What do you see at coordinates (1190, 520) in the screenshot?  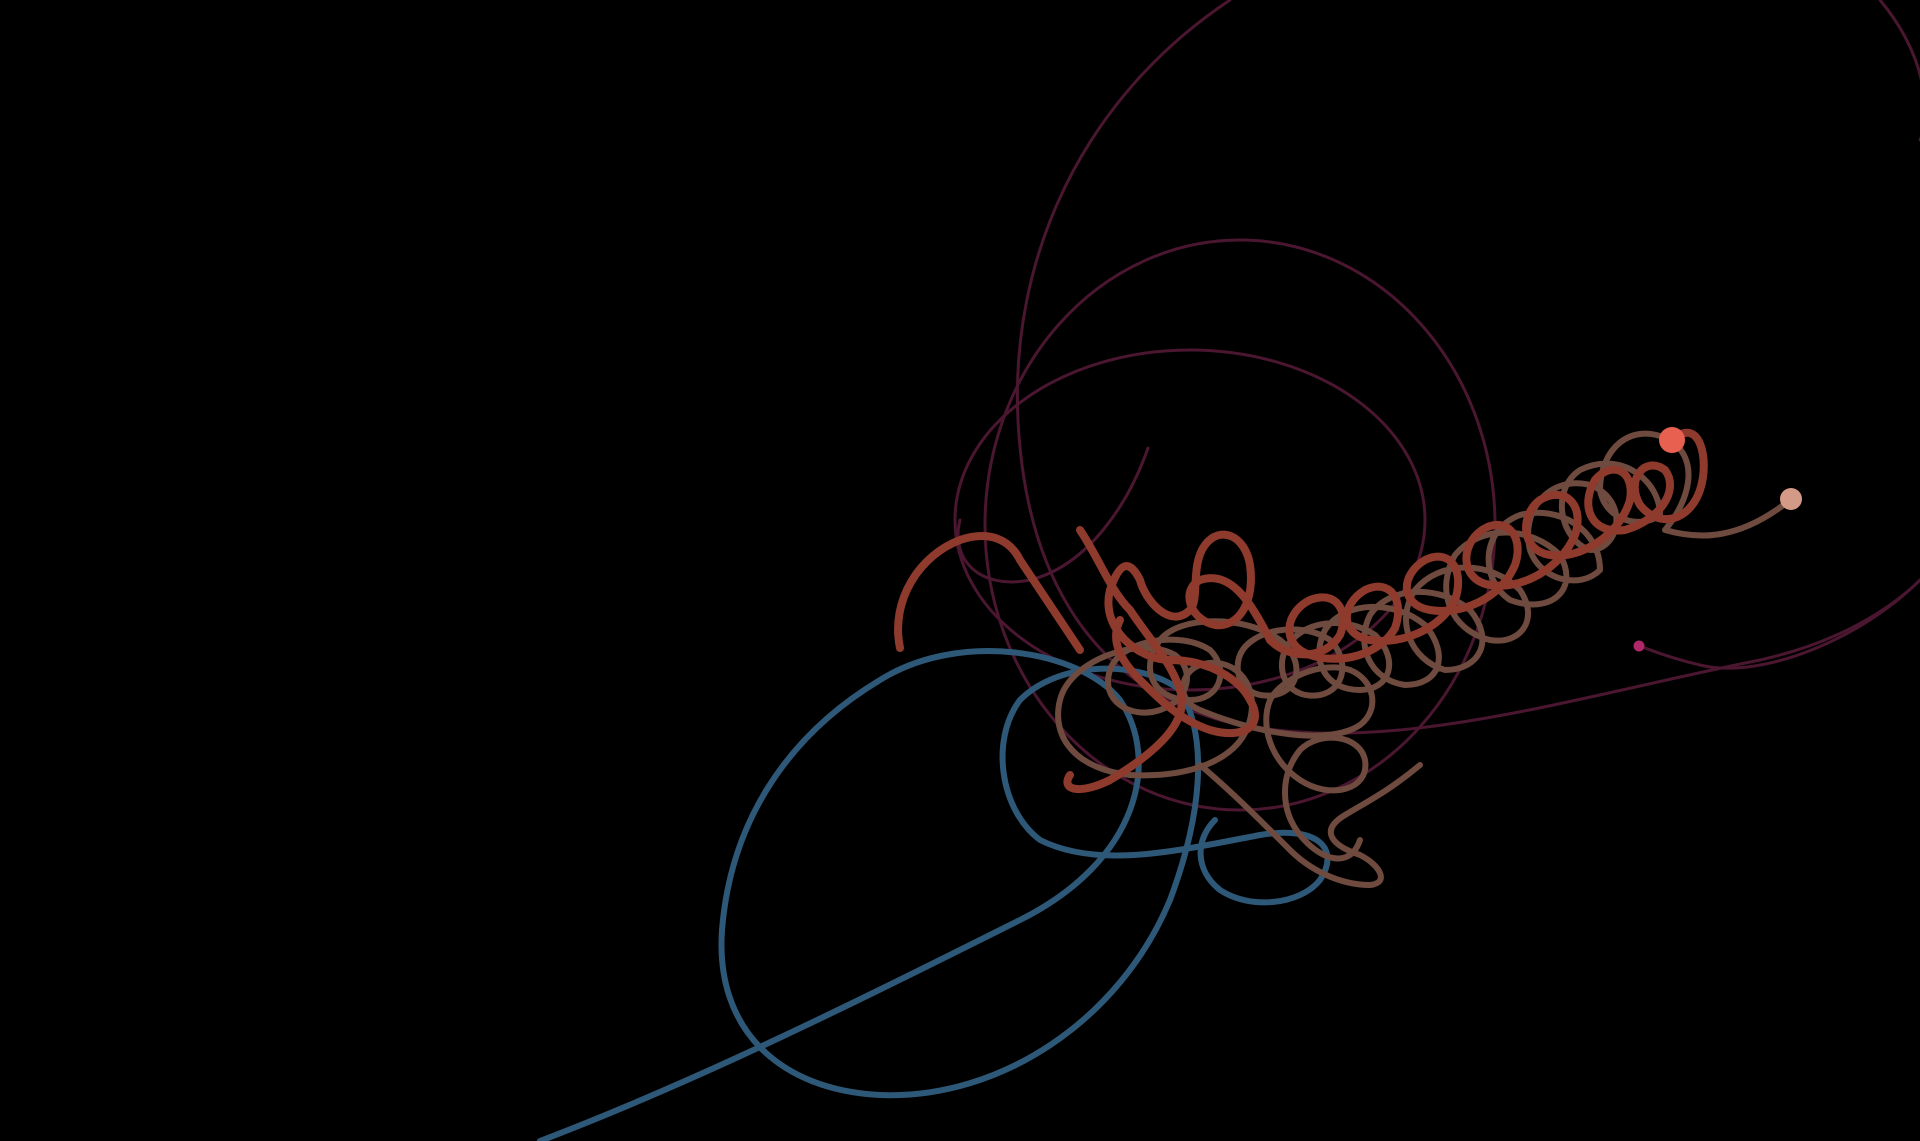 I see `maroon-trail-loop-mid` at bounding box center [1190, 520].